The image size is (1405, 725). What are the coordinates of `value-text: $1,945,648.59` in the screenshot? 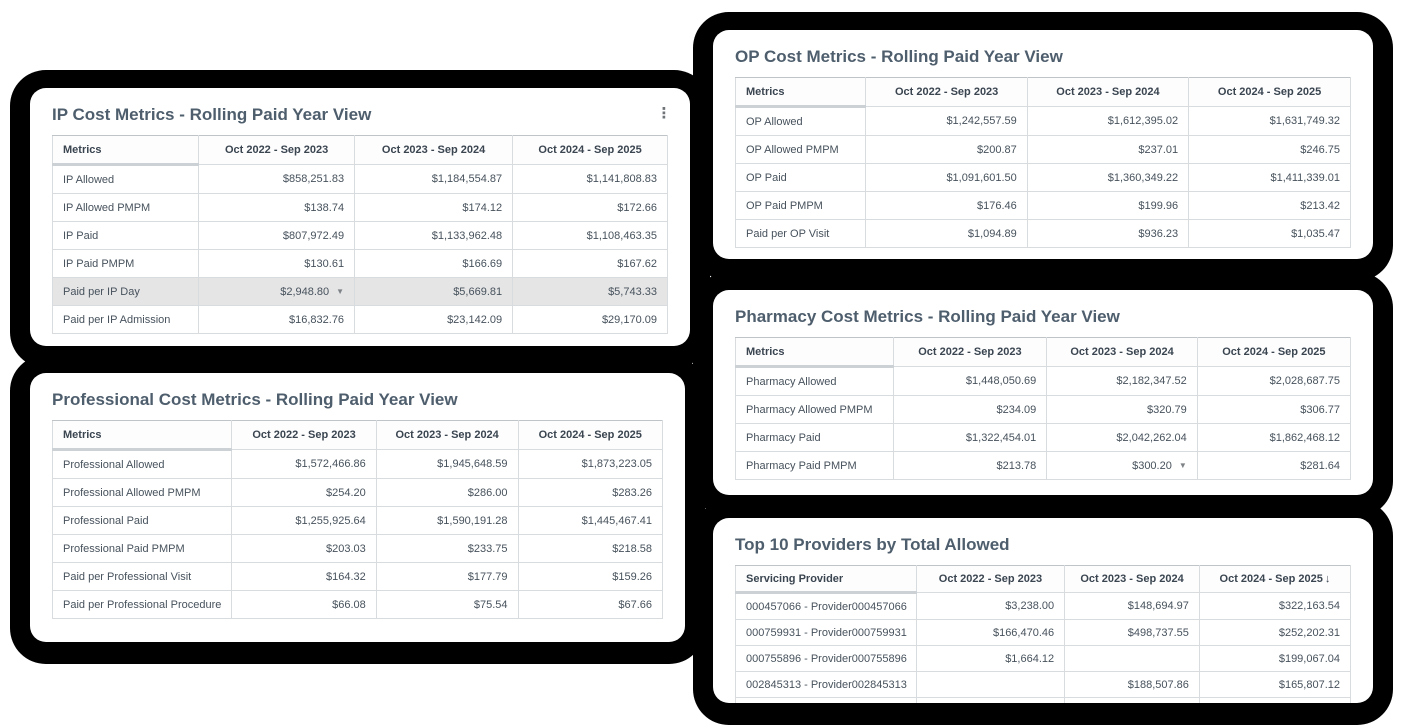 It's located at (472, 464).